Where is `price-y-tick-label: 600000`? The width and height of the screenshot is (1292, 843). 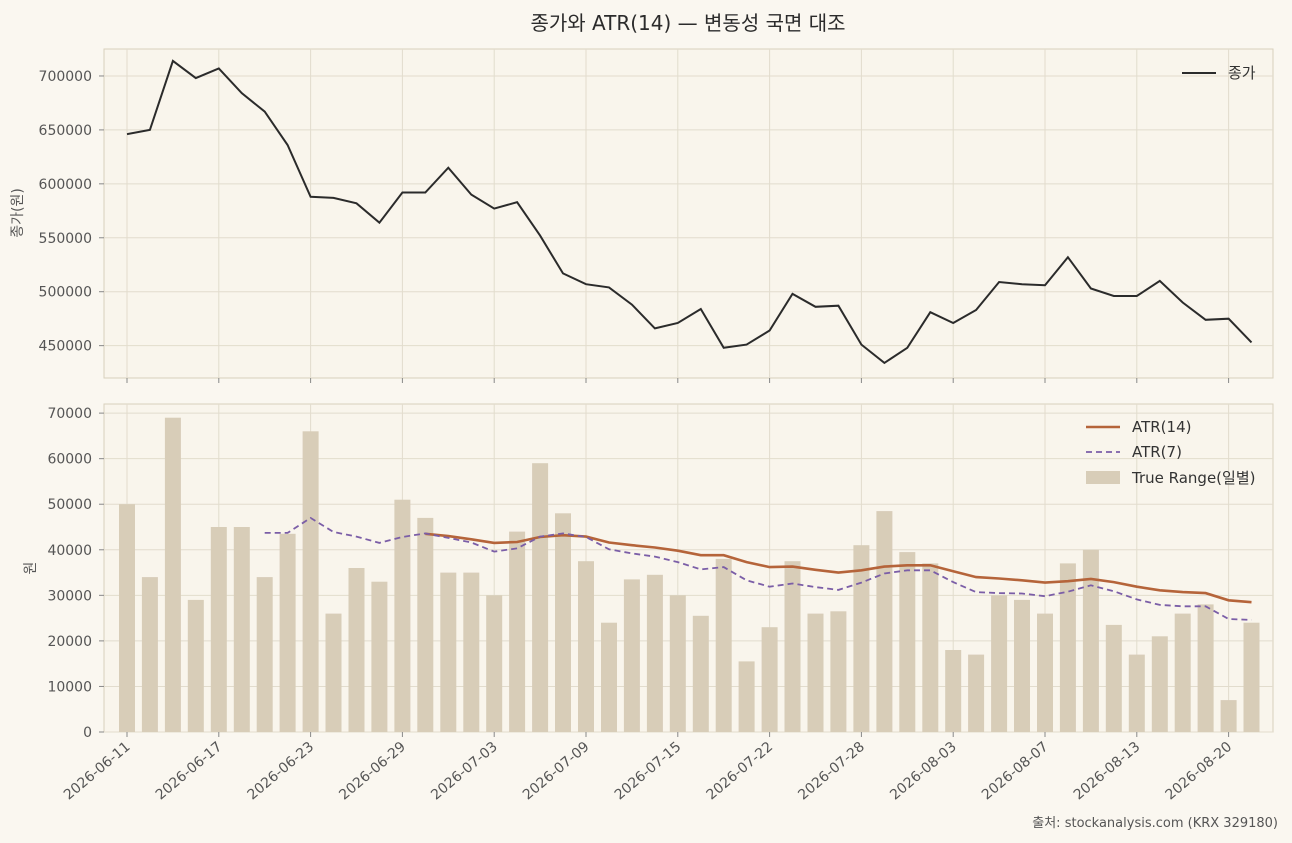
price-y-tick-label: 600000 is located at coordinates (65, 185).